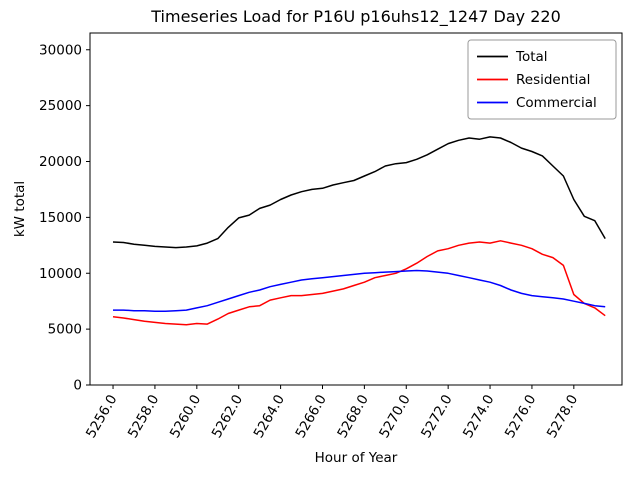  Describe the element at coordinates (556, 103) in the screenshot. I see `legend-label-commercial: Commercial` at that location.